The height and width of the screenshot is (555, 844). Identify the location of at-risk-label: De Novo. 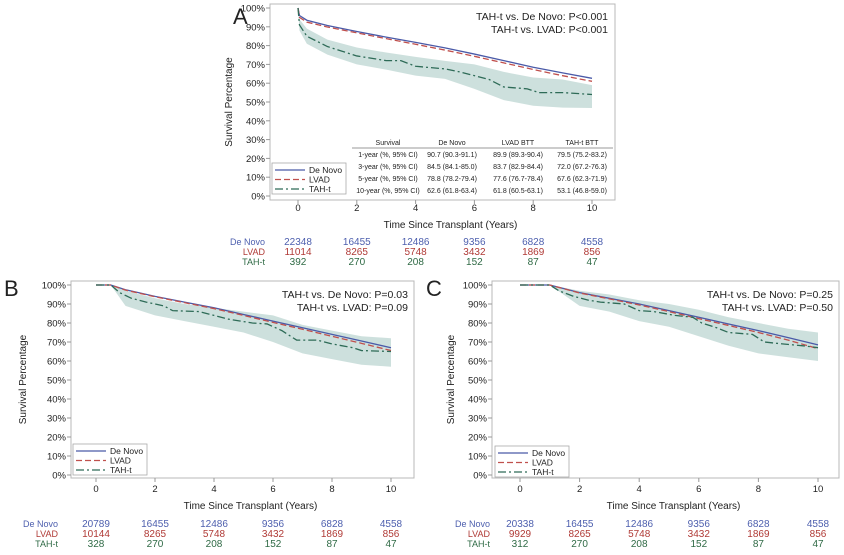
(472, 524).